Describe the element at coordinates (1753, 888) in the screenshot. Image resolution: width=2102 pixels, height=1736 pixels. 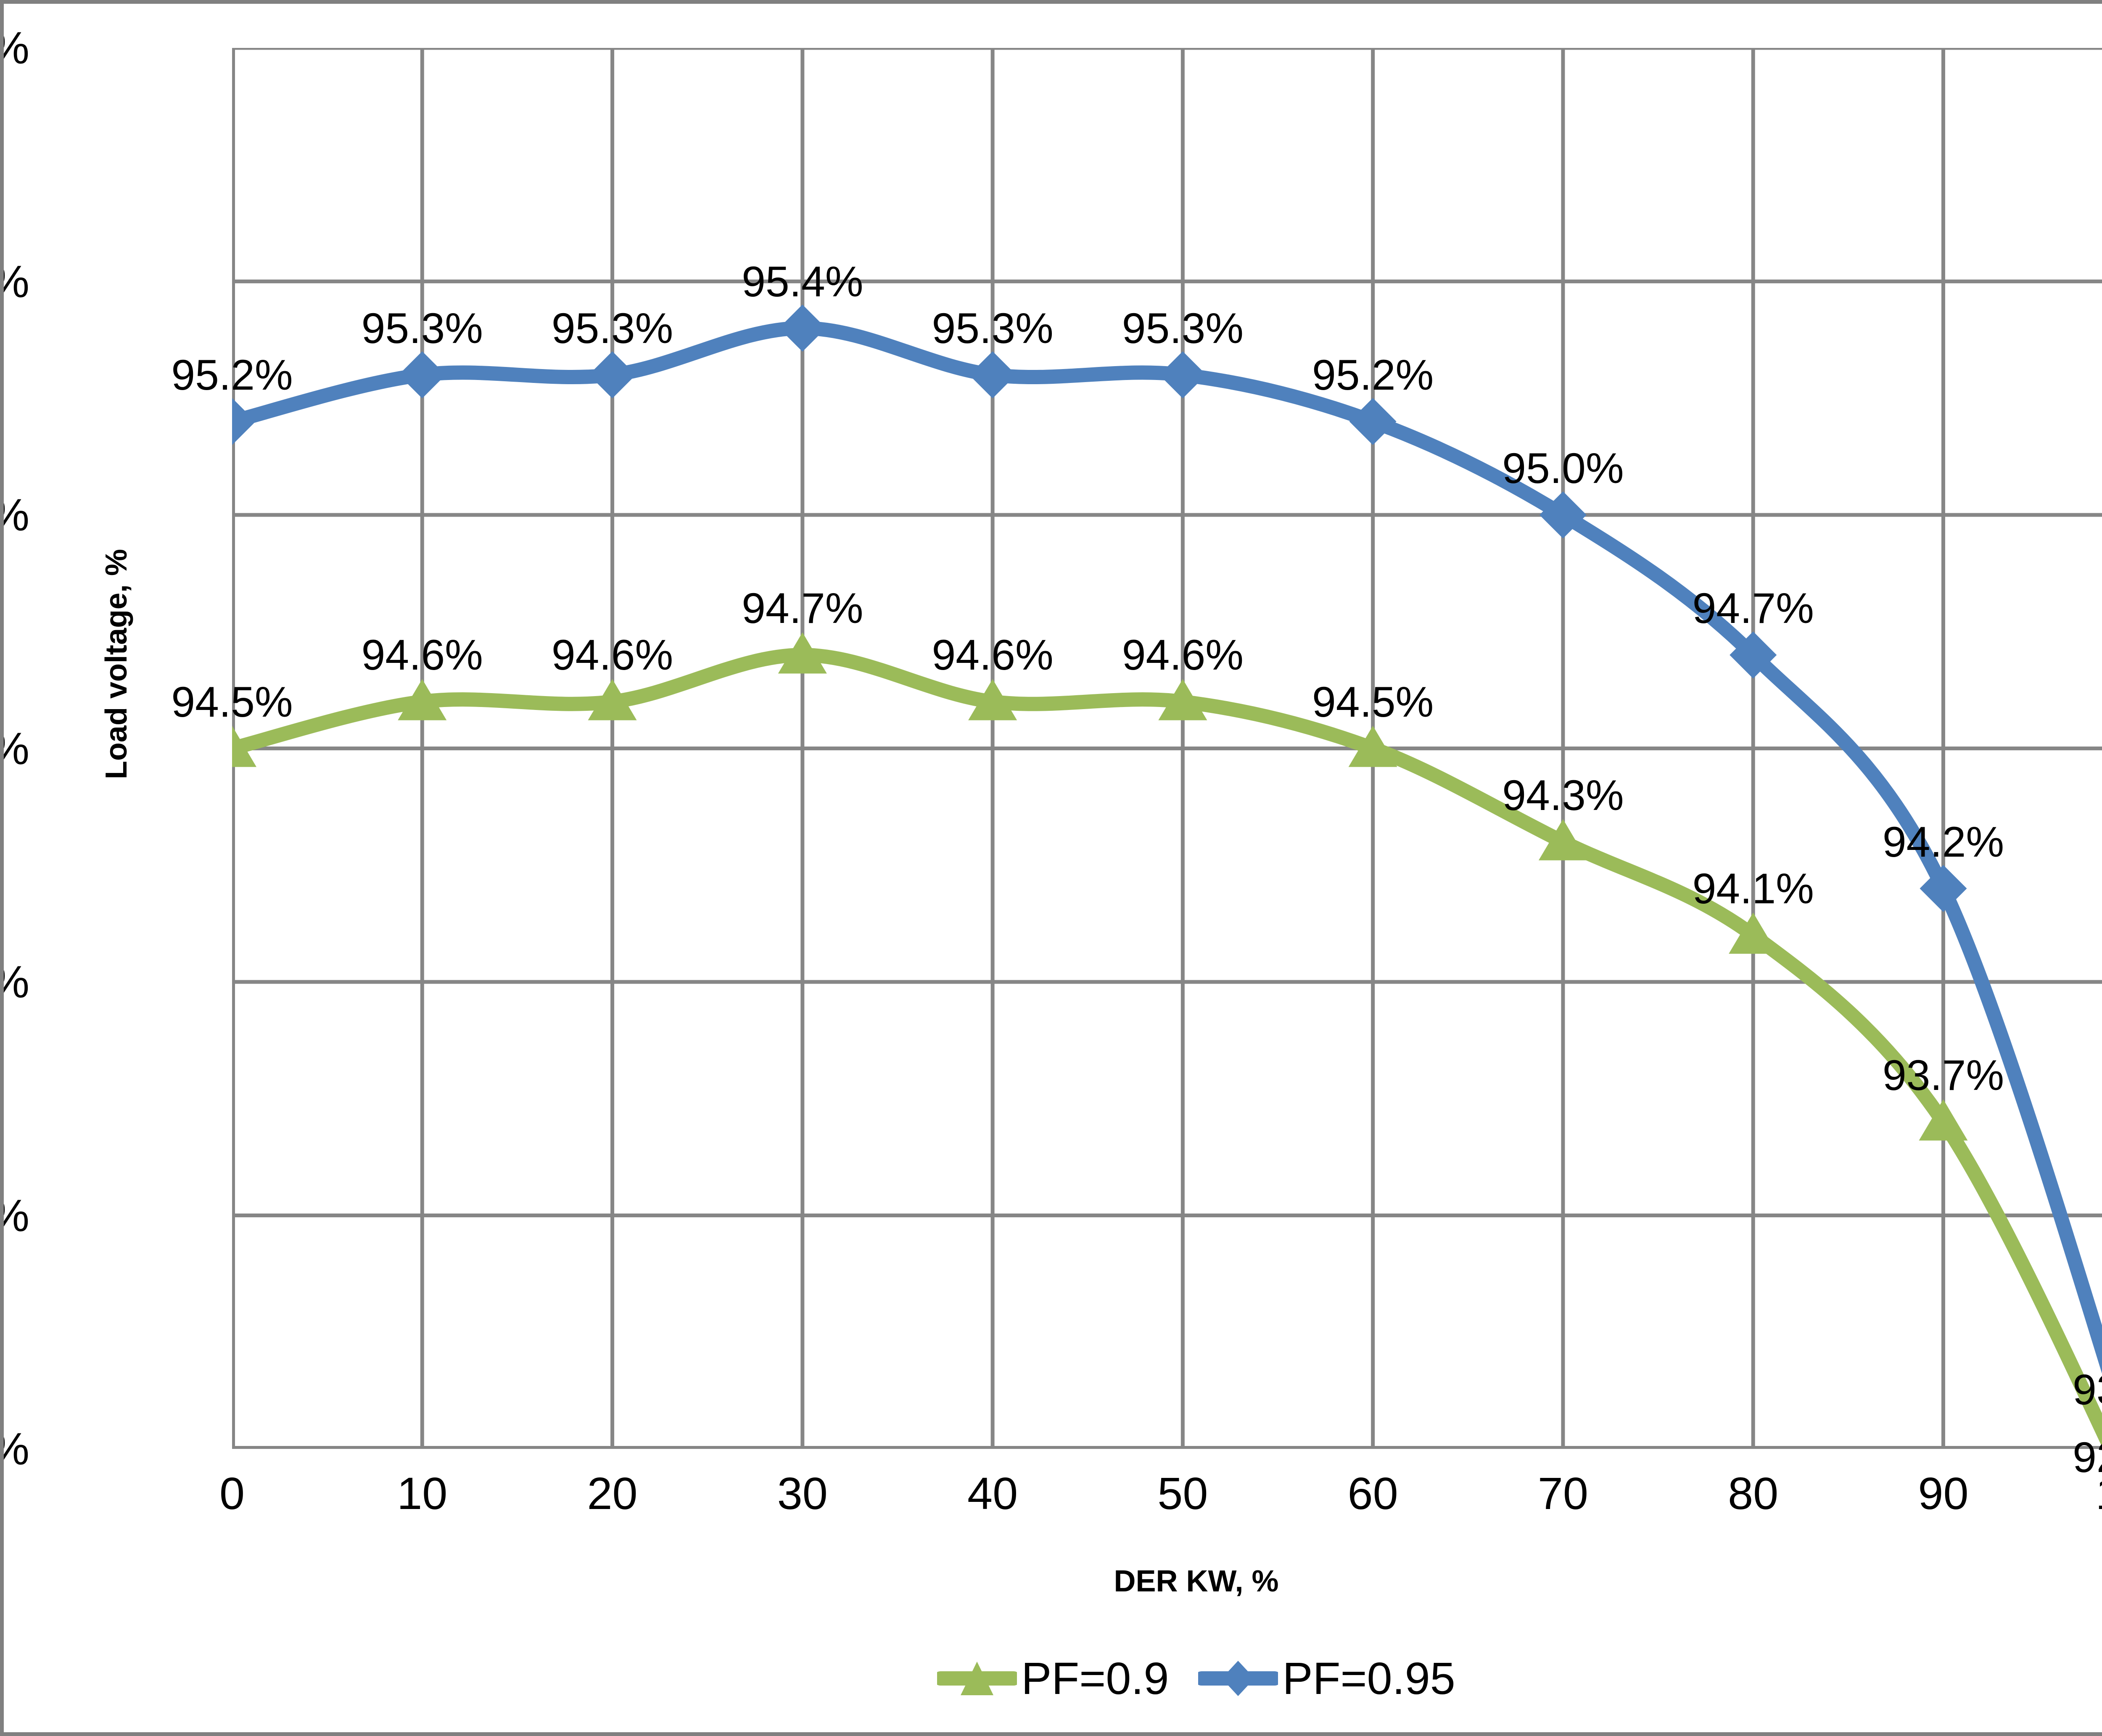
I see `data-point-label: 94.1%` at that location.